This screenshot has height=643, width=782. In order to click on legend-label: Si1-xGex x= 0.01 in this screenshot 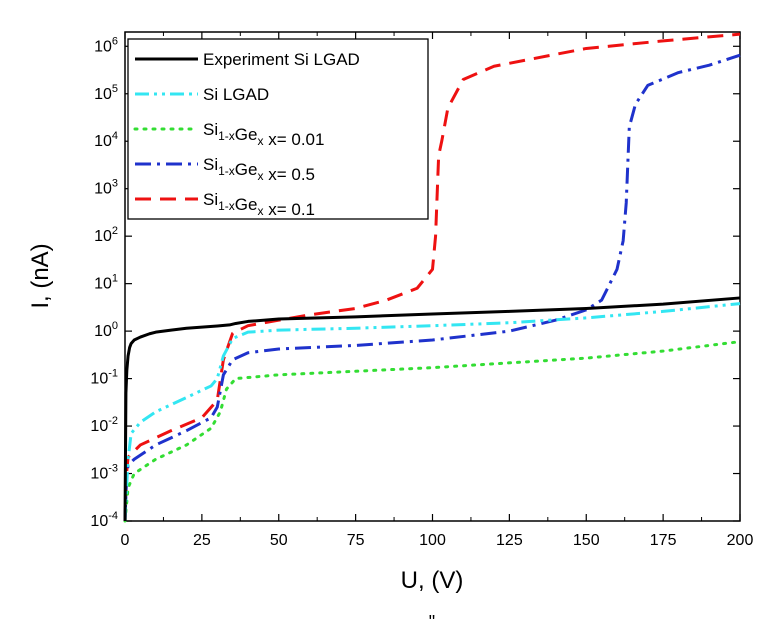, I will do `click(263, 134)`.